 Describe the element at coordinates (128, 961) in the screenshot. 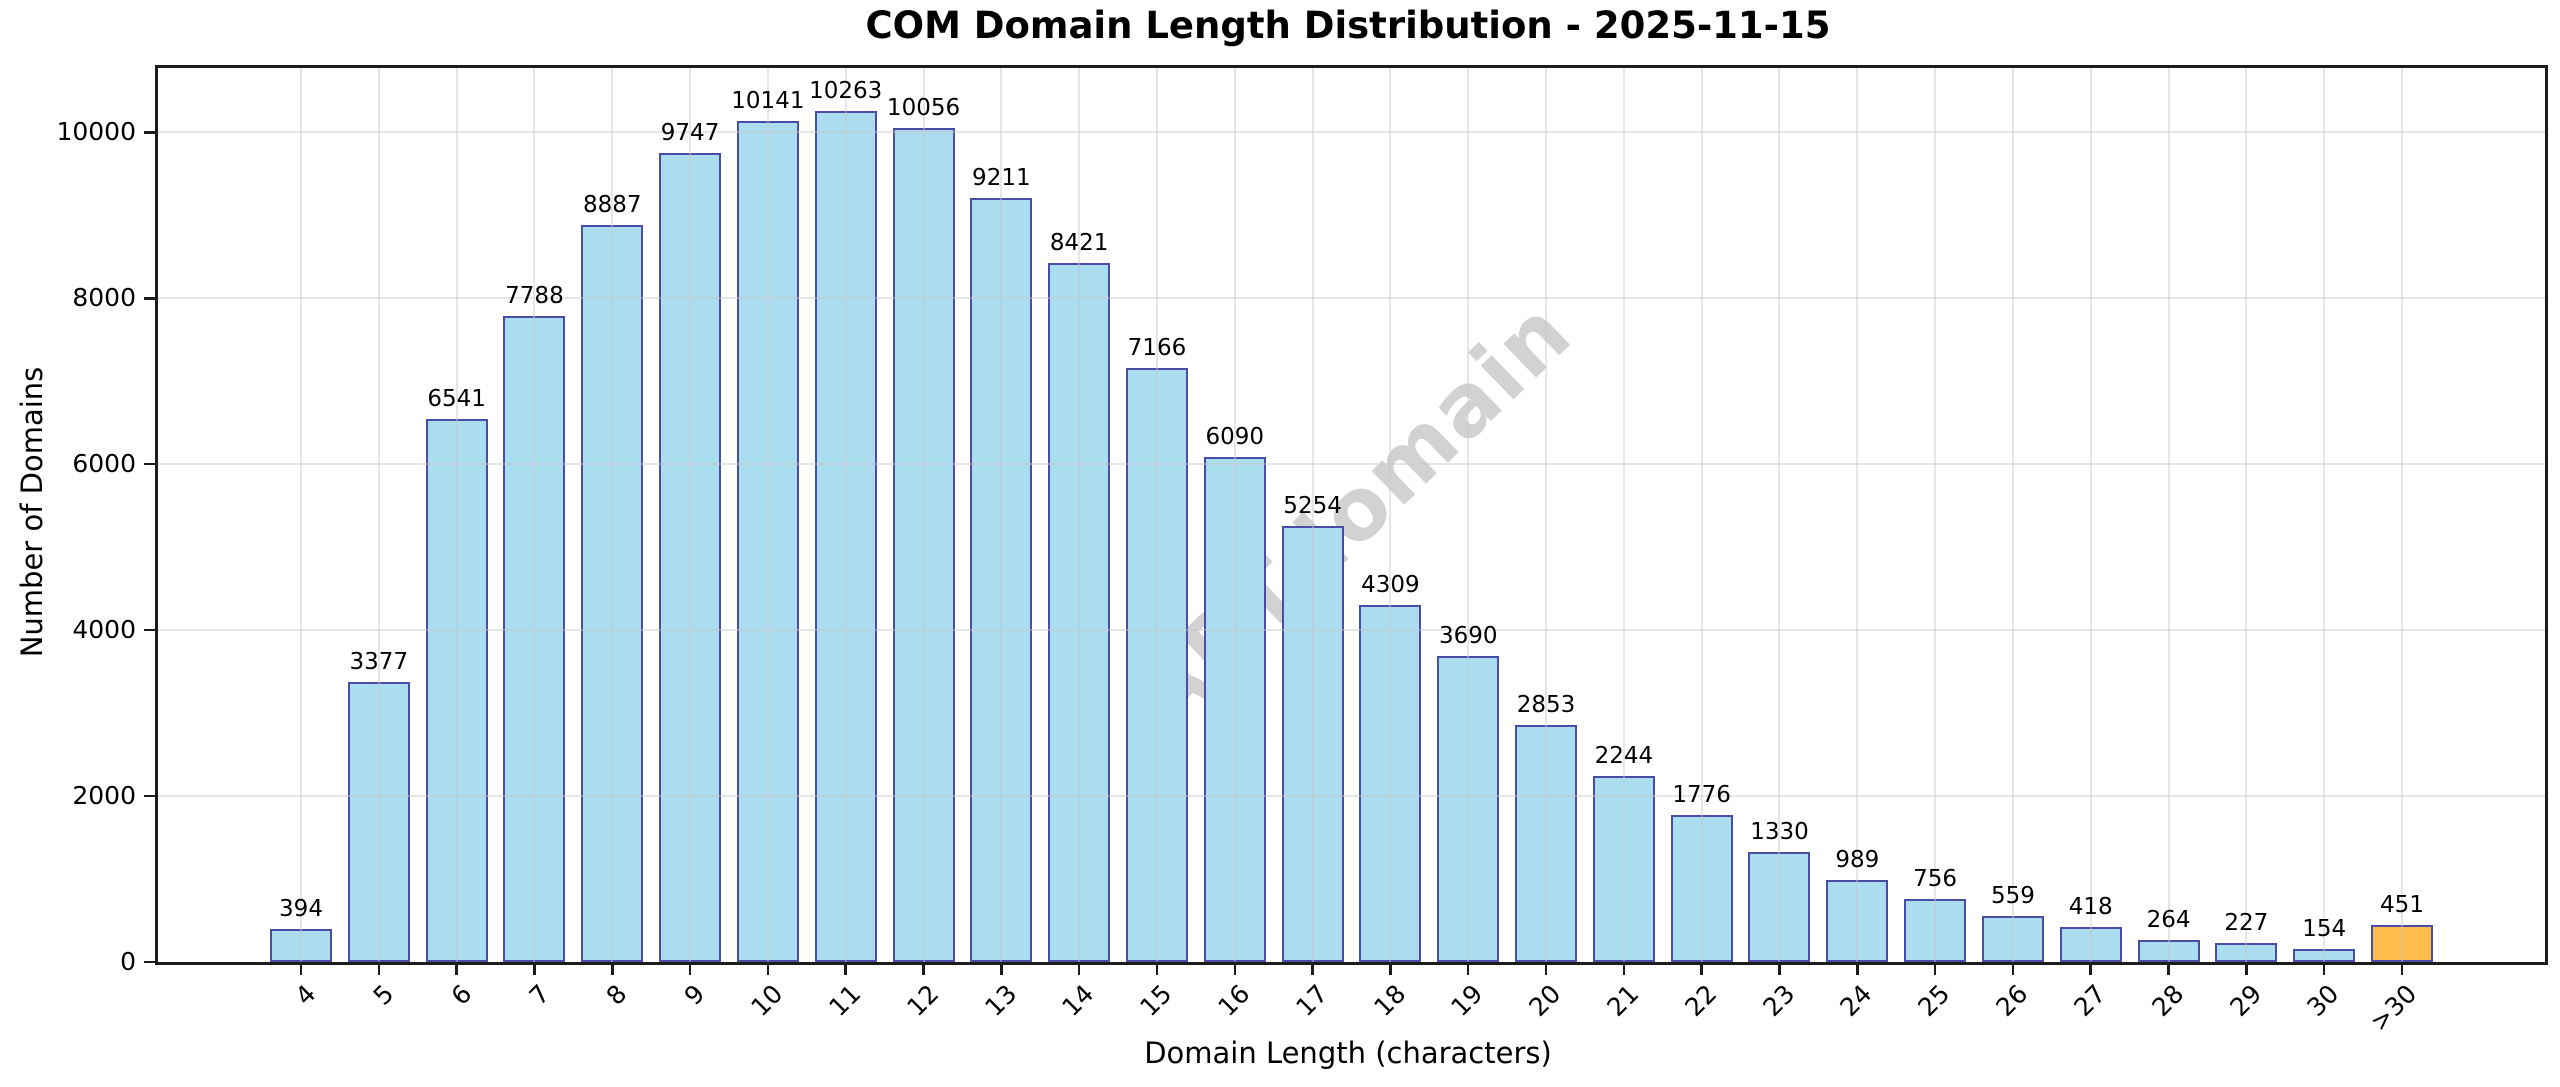

I see `y-tick-label: 0` at that location.